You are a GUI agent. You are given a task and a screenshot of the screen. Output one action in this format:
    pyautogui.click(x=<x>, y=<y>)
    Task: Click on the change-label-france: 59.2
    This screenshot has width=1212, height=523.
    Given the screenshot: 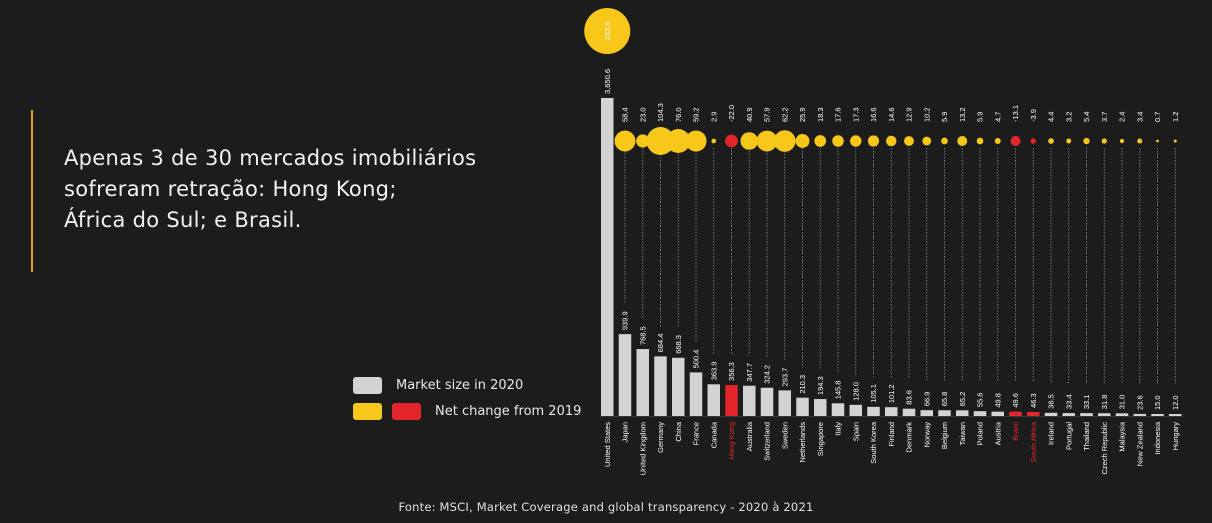 What is the action you would take?
    pyautogui.click(x=696, y=114)
    